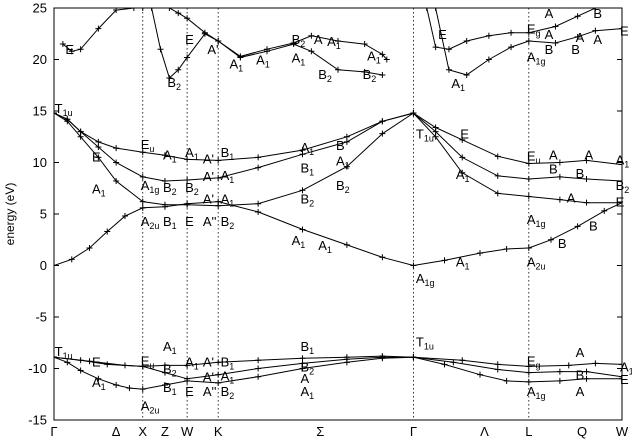 The height and width of the screenshot is (448, 632). Describe the element at coordinates (536, 262) in the screenshot. I see `symmetry-label: A2u` at that location.